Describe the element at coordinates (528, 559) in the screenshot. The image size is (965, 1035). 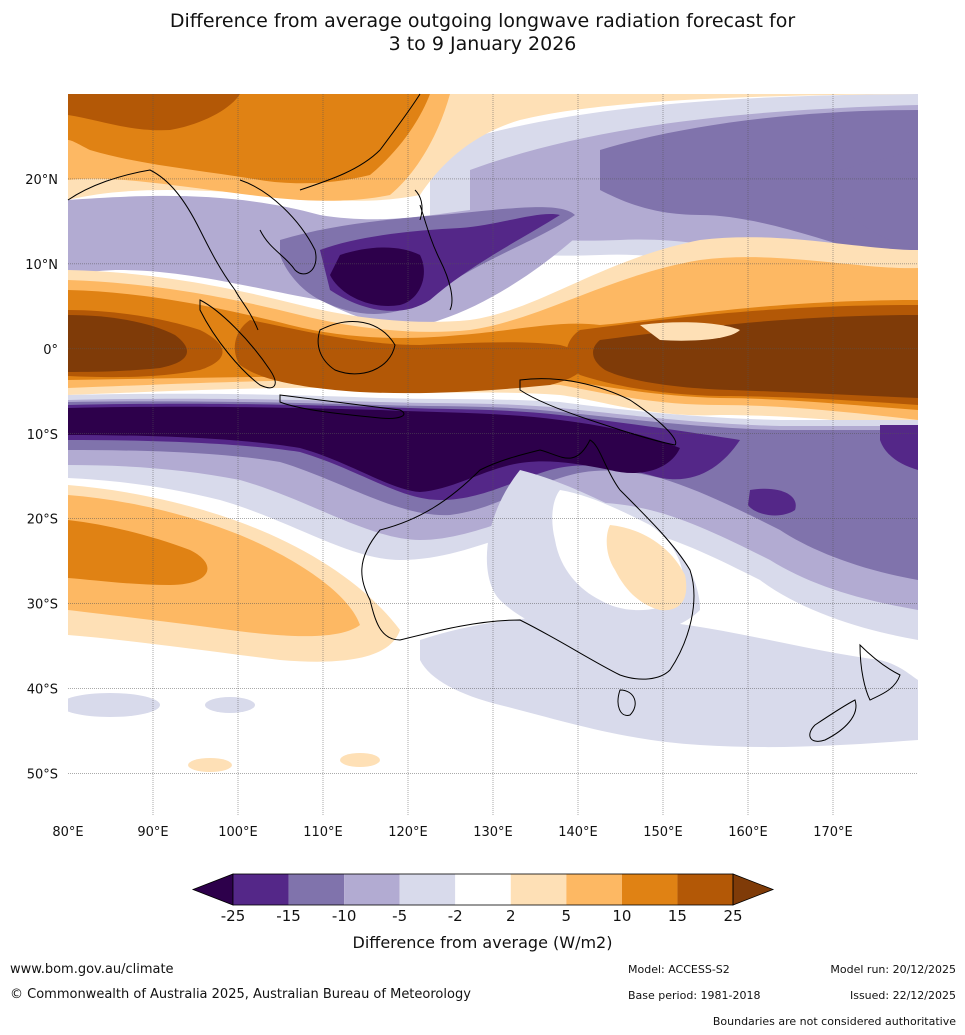
I see `coastline-australia` at that location.